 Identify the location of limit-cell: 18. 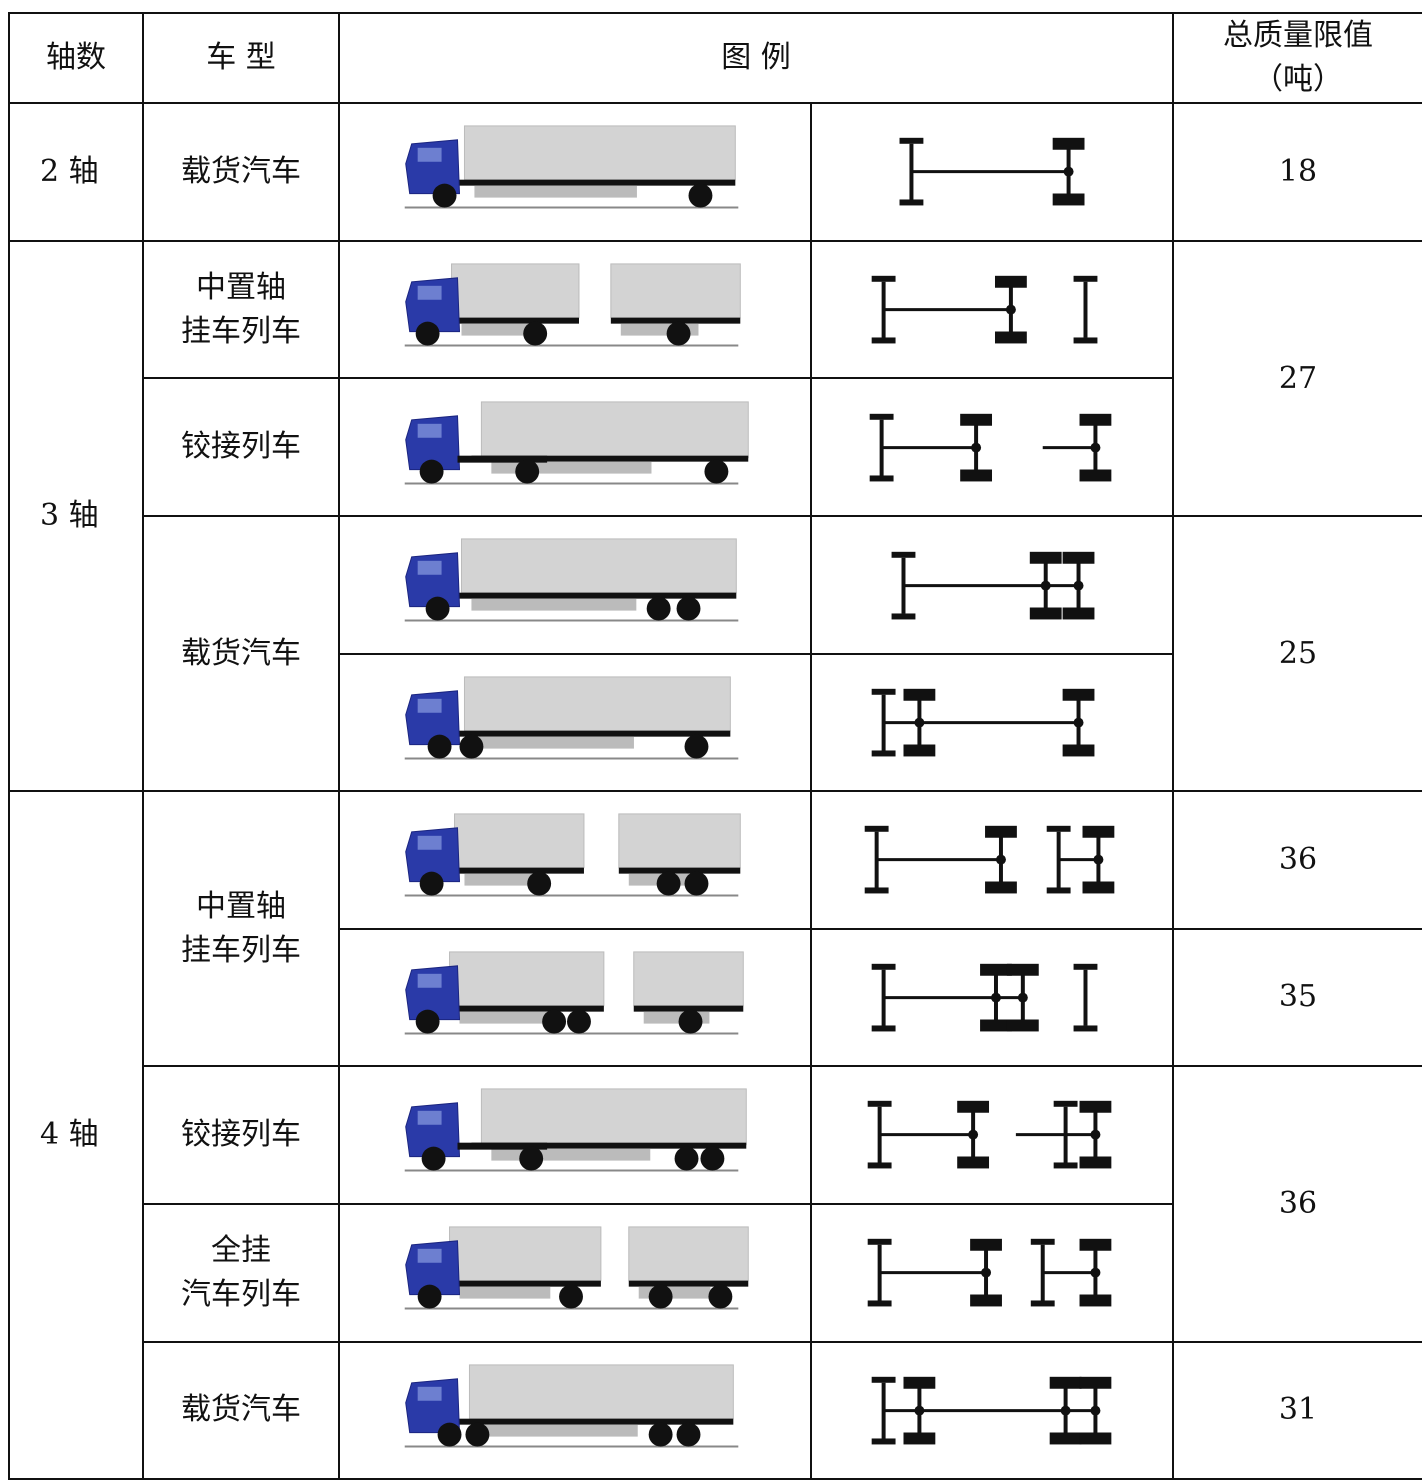
(1297, 172).